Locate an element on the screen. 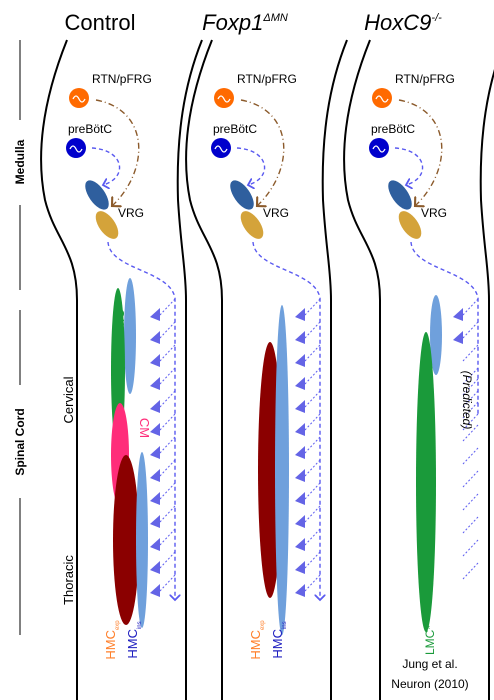  title-superscript: ΔMN is located at coordinates (275, 18).